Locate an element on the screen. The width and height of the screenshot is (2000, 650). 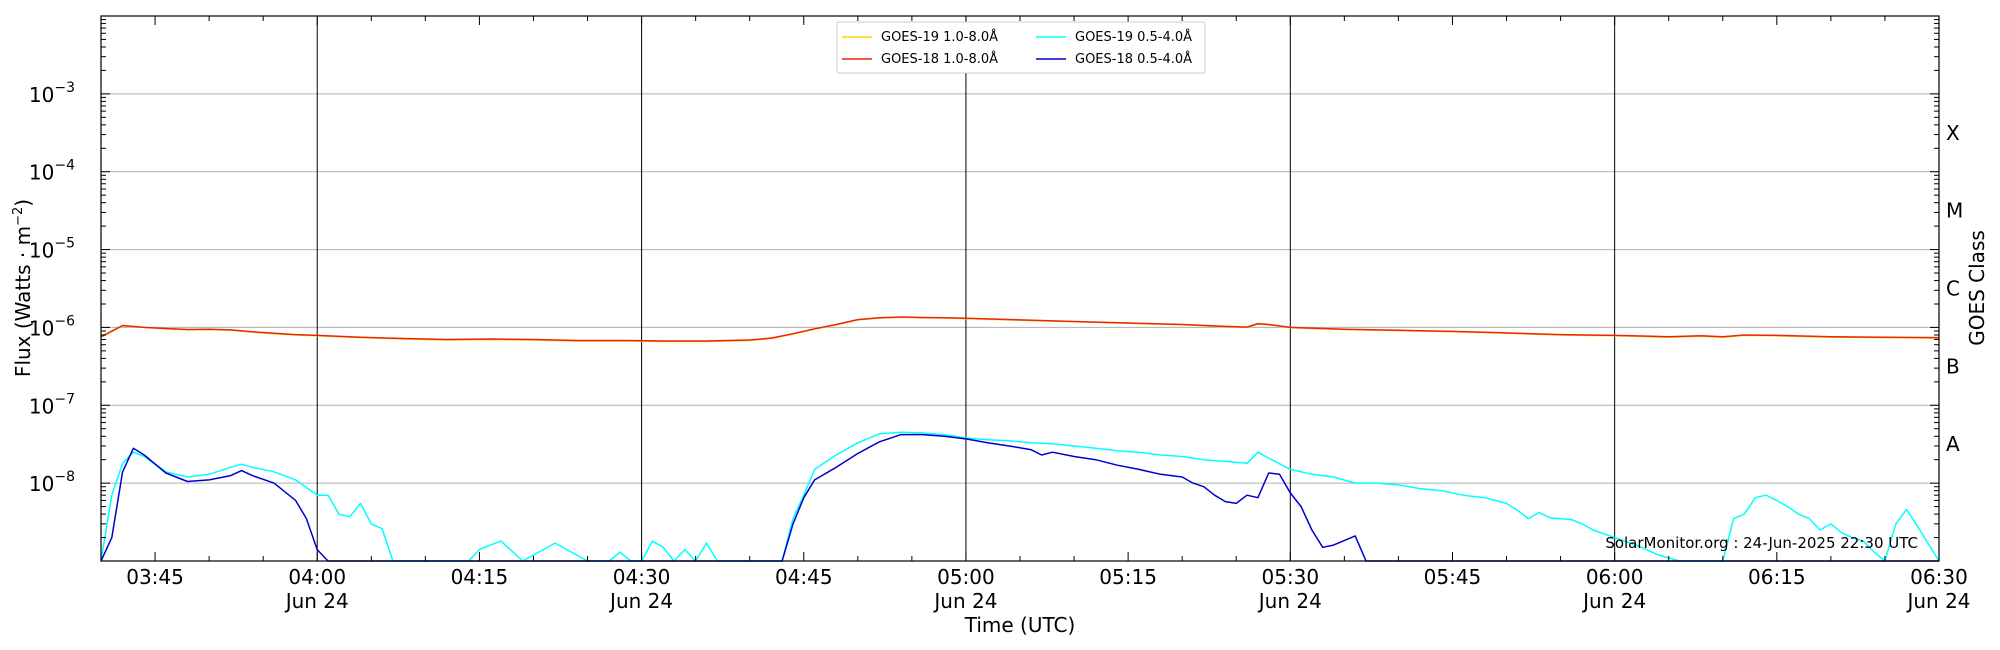
y-tick-label-exponent: −8 is located at coordinates (64, 477).